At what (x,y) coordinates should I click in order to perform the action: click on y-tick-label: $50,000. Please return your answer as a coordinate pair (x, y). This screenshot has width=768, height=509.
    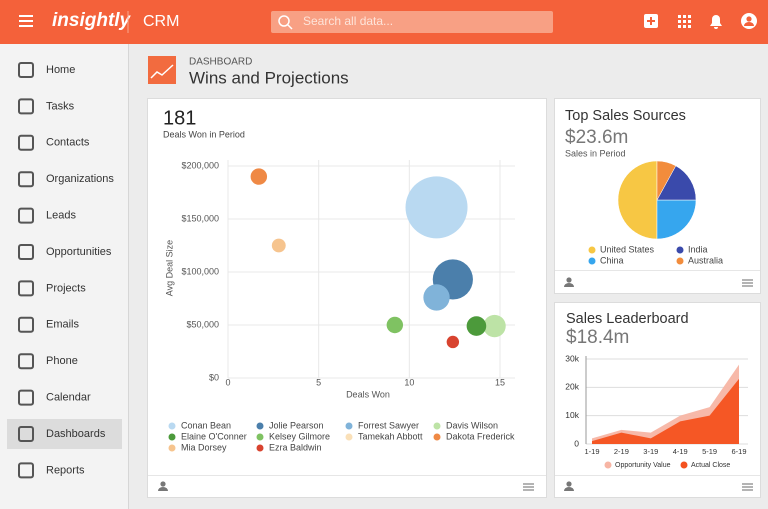
    Looking at the image, I should click on (202, 324).